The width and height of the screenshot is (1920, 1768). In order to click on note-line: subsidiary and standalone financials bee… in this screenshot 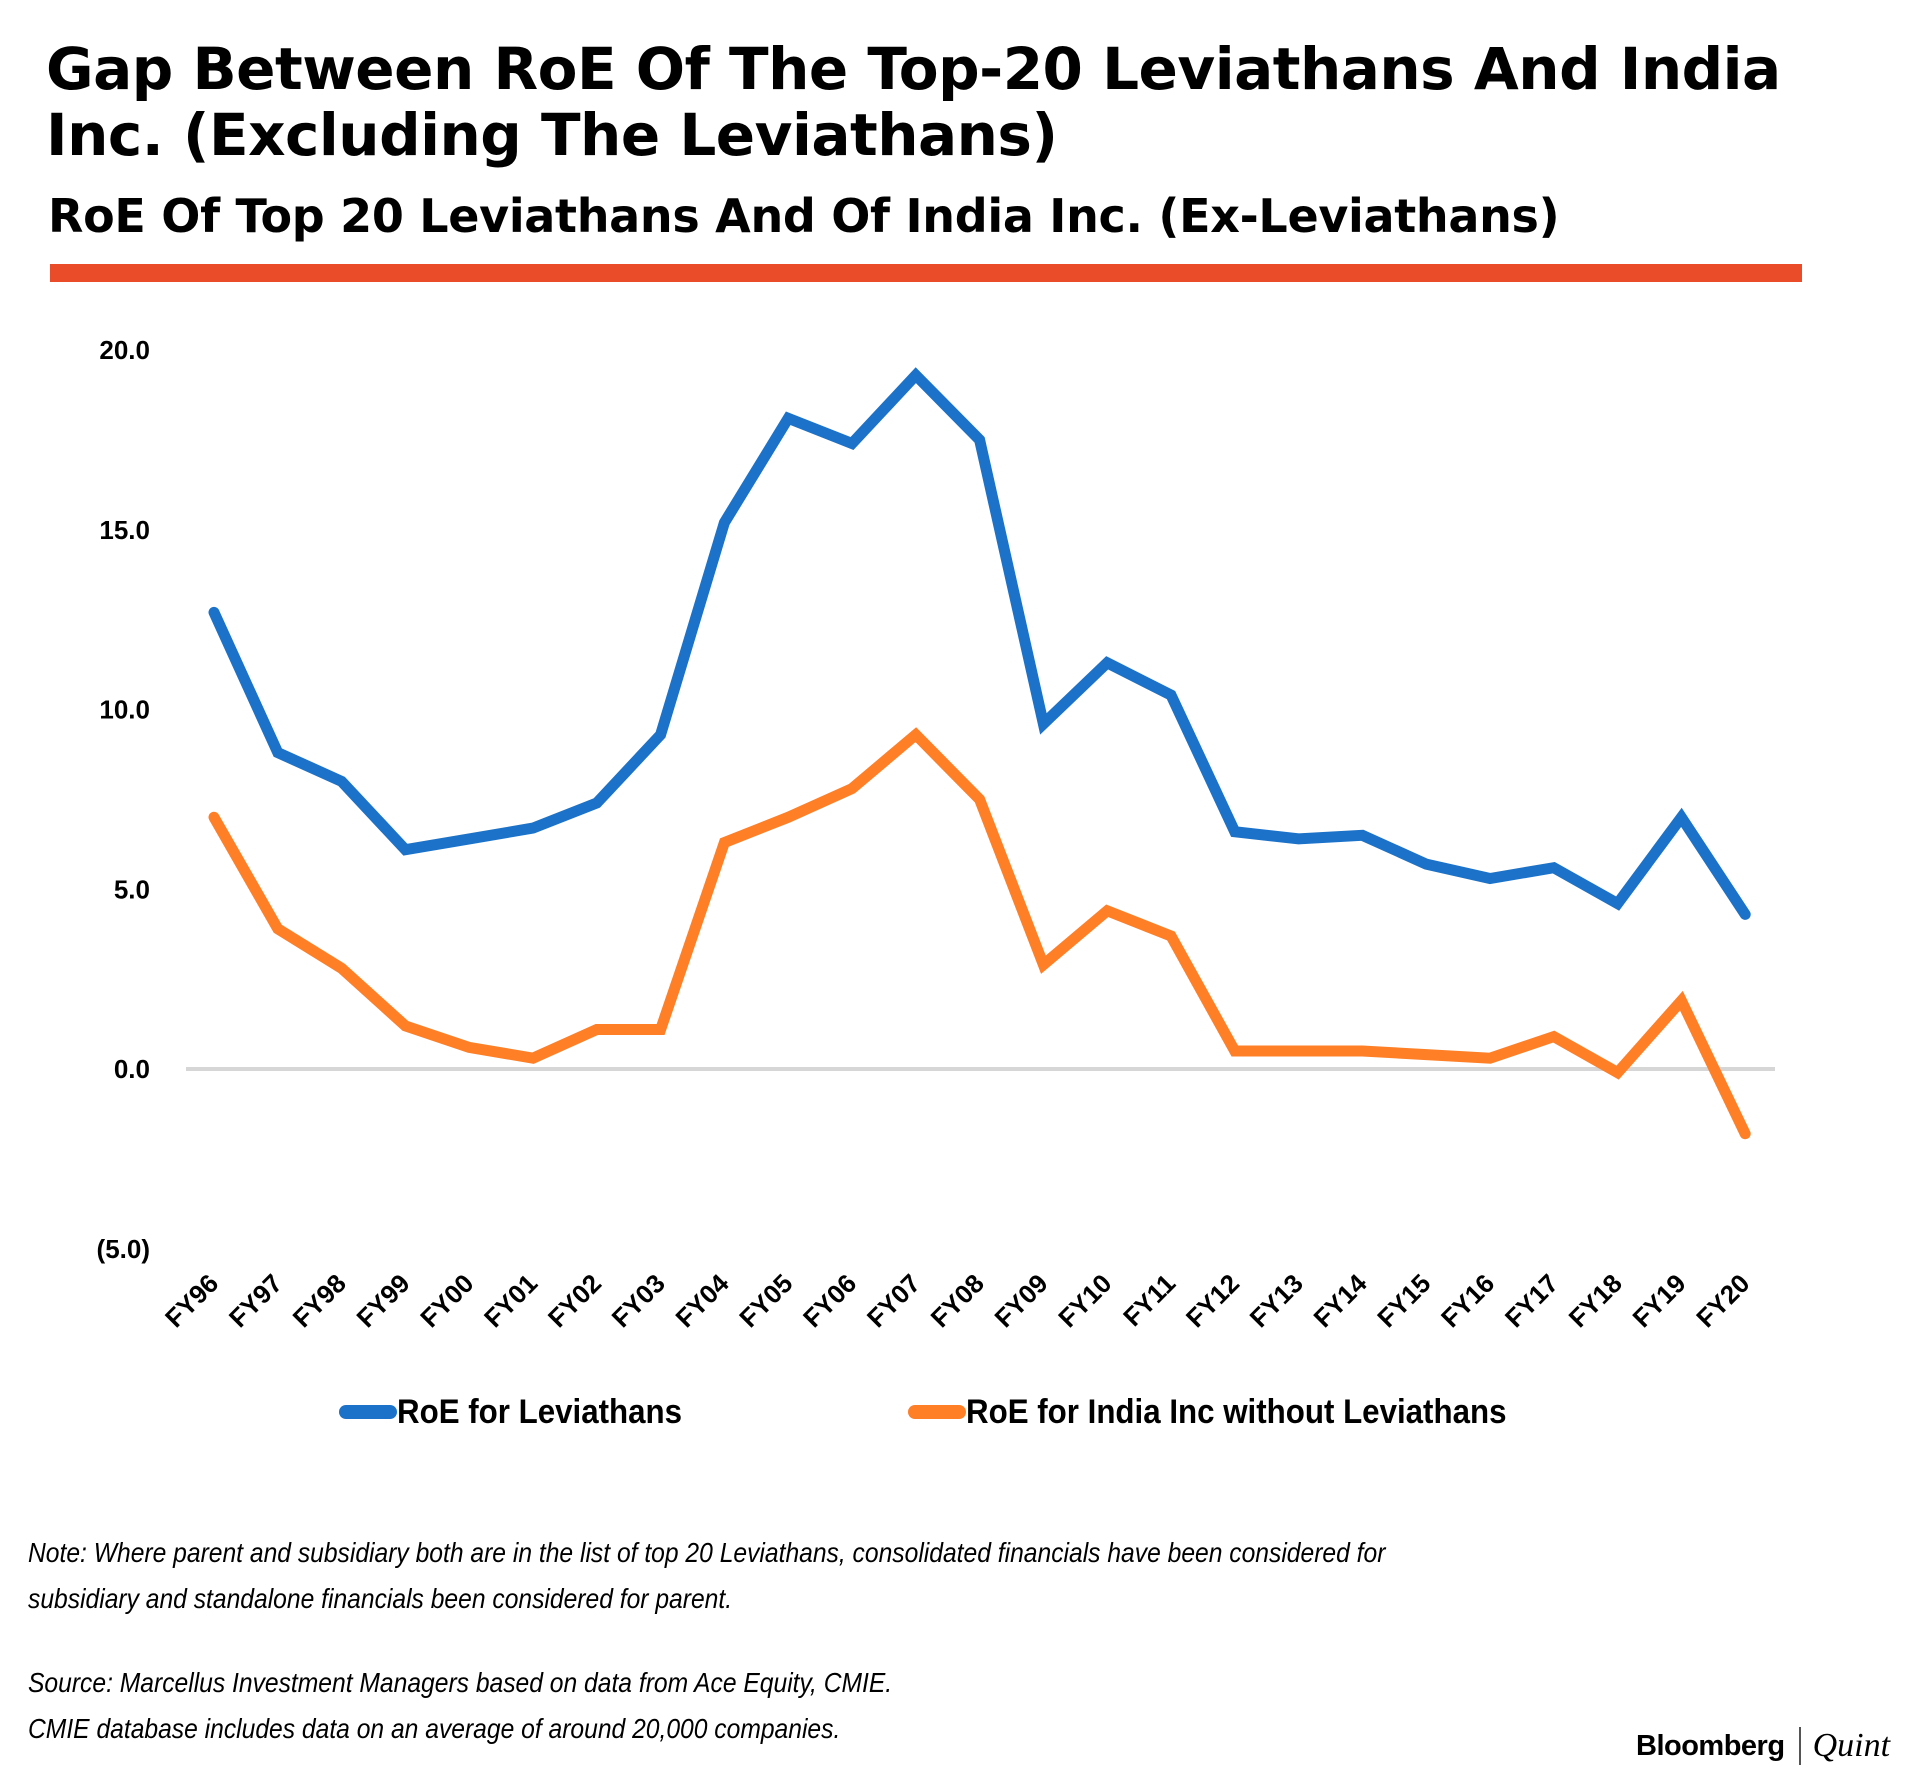, I will do `click(380, 1598)`.